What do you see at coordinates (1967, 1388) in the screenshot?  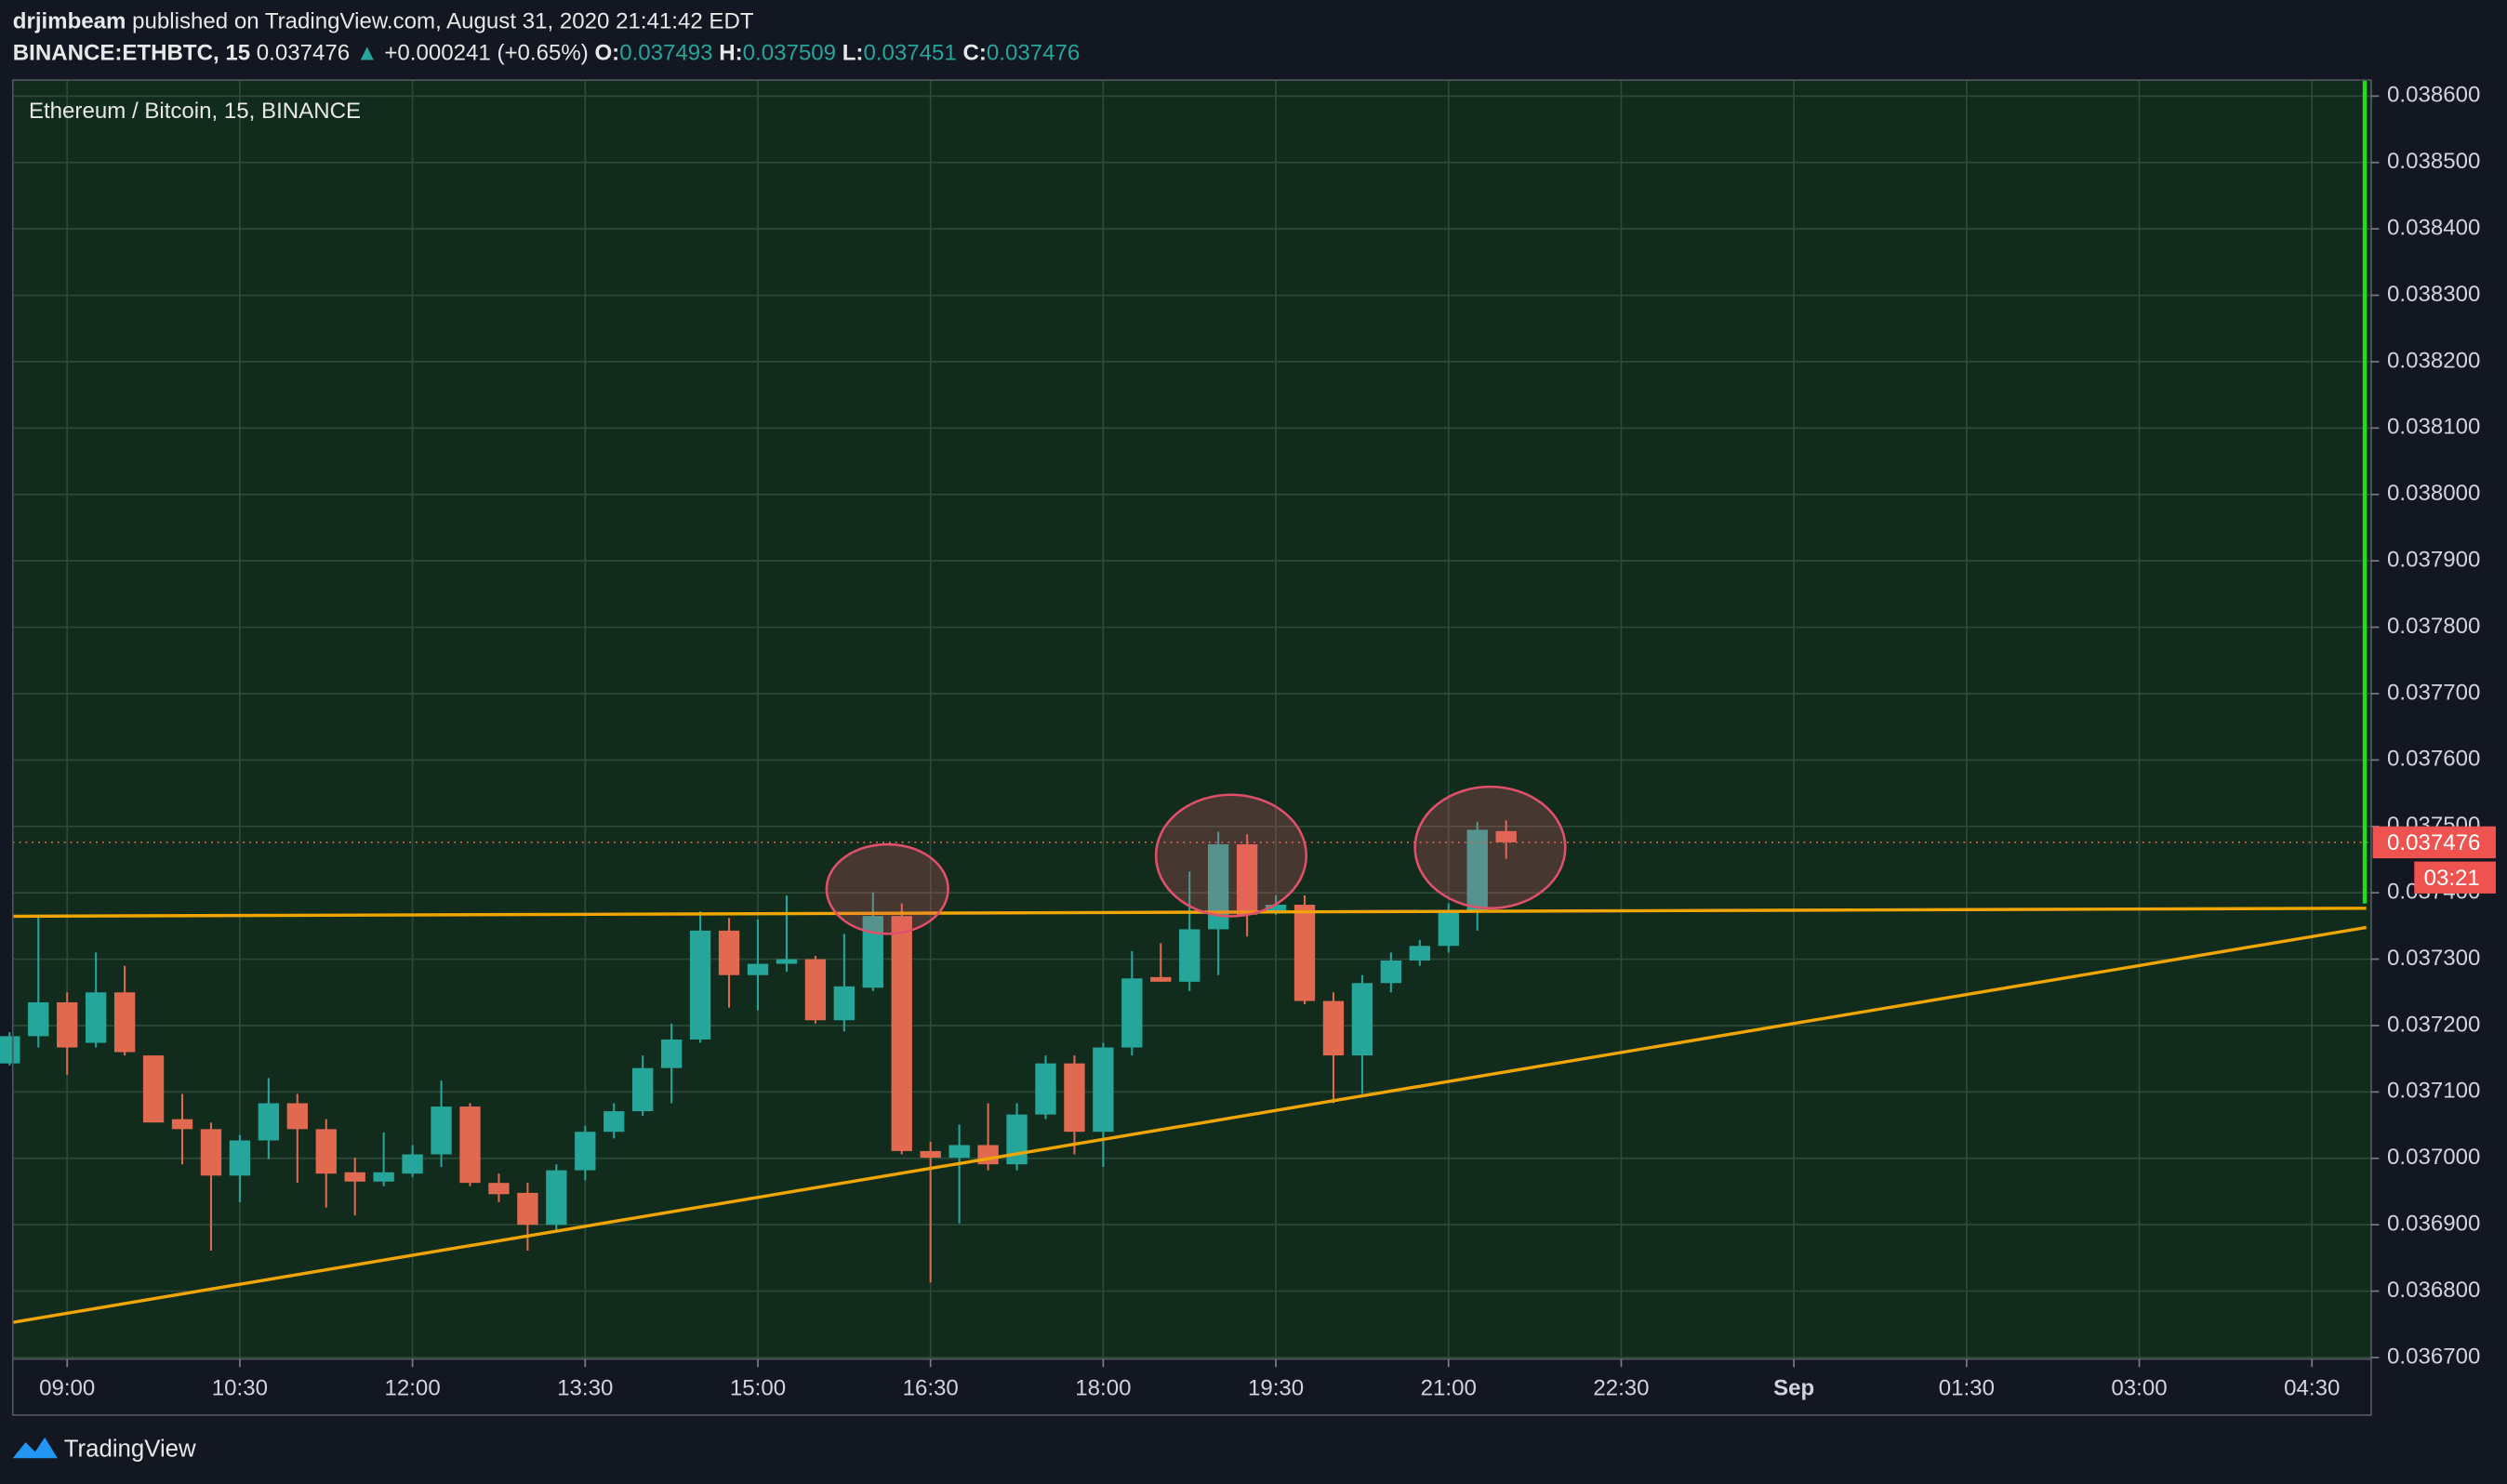 I see `x-tick-label: 01:30` at bounding box center [1967, 1388].